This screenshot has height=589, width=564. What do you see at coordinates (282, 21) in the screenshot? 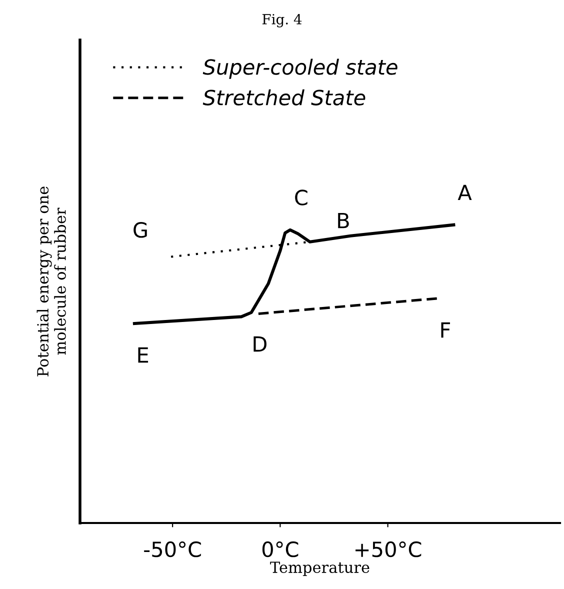
I see `chart-title: Fig. 4` at bounding box center [282, 21].